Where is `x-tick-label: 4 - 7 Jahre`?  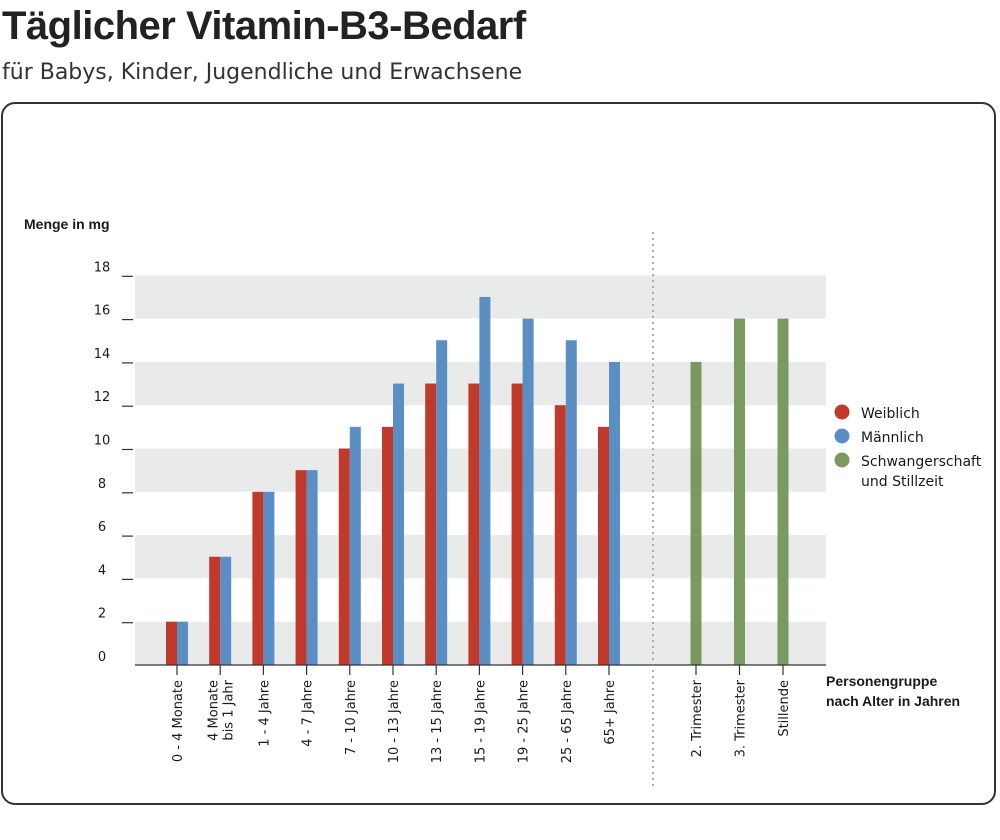
x-tick-label: 4 - 7 Jahre is located at coordinates (308, 713).